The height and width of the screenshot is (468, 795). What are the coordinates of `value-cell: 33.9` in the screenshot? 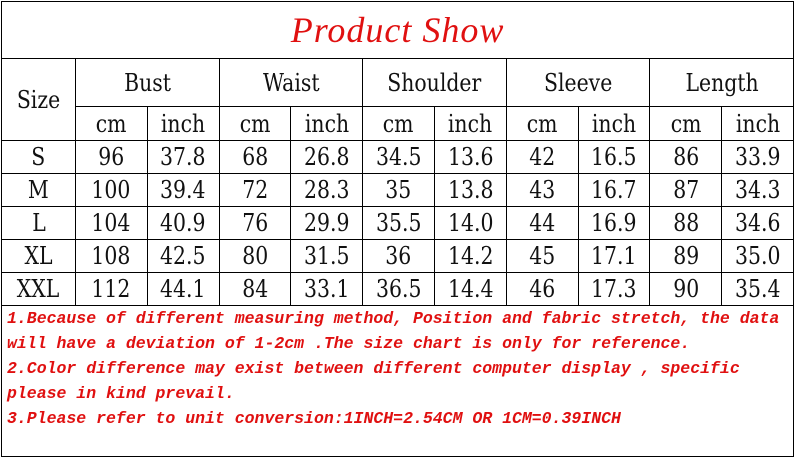 It's located at (758, 157).